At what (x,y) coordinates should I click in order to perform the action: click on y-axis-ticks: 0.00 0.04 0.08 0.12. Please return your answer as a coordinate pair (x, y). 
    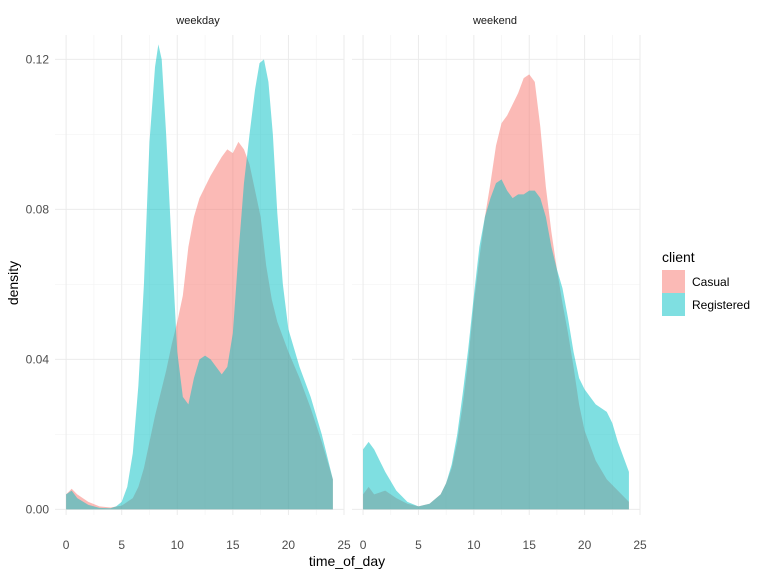
    Looking at the image, I should click on (38, 284).